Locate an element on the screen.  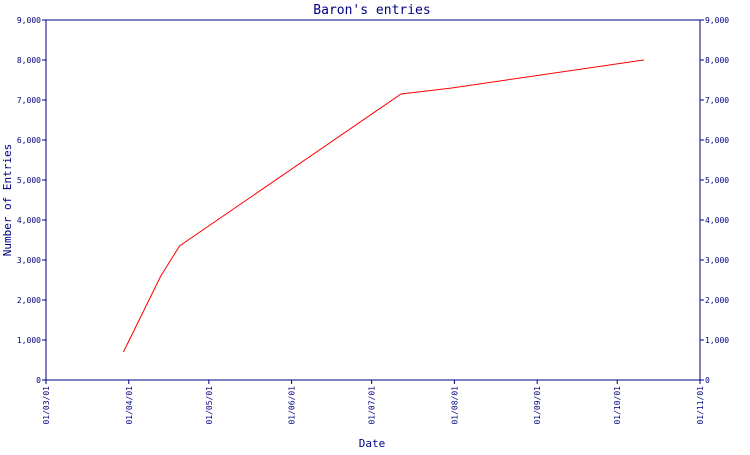
y-tick-label-left: 0 is located at coordinates (38, 380).